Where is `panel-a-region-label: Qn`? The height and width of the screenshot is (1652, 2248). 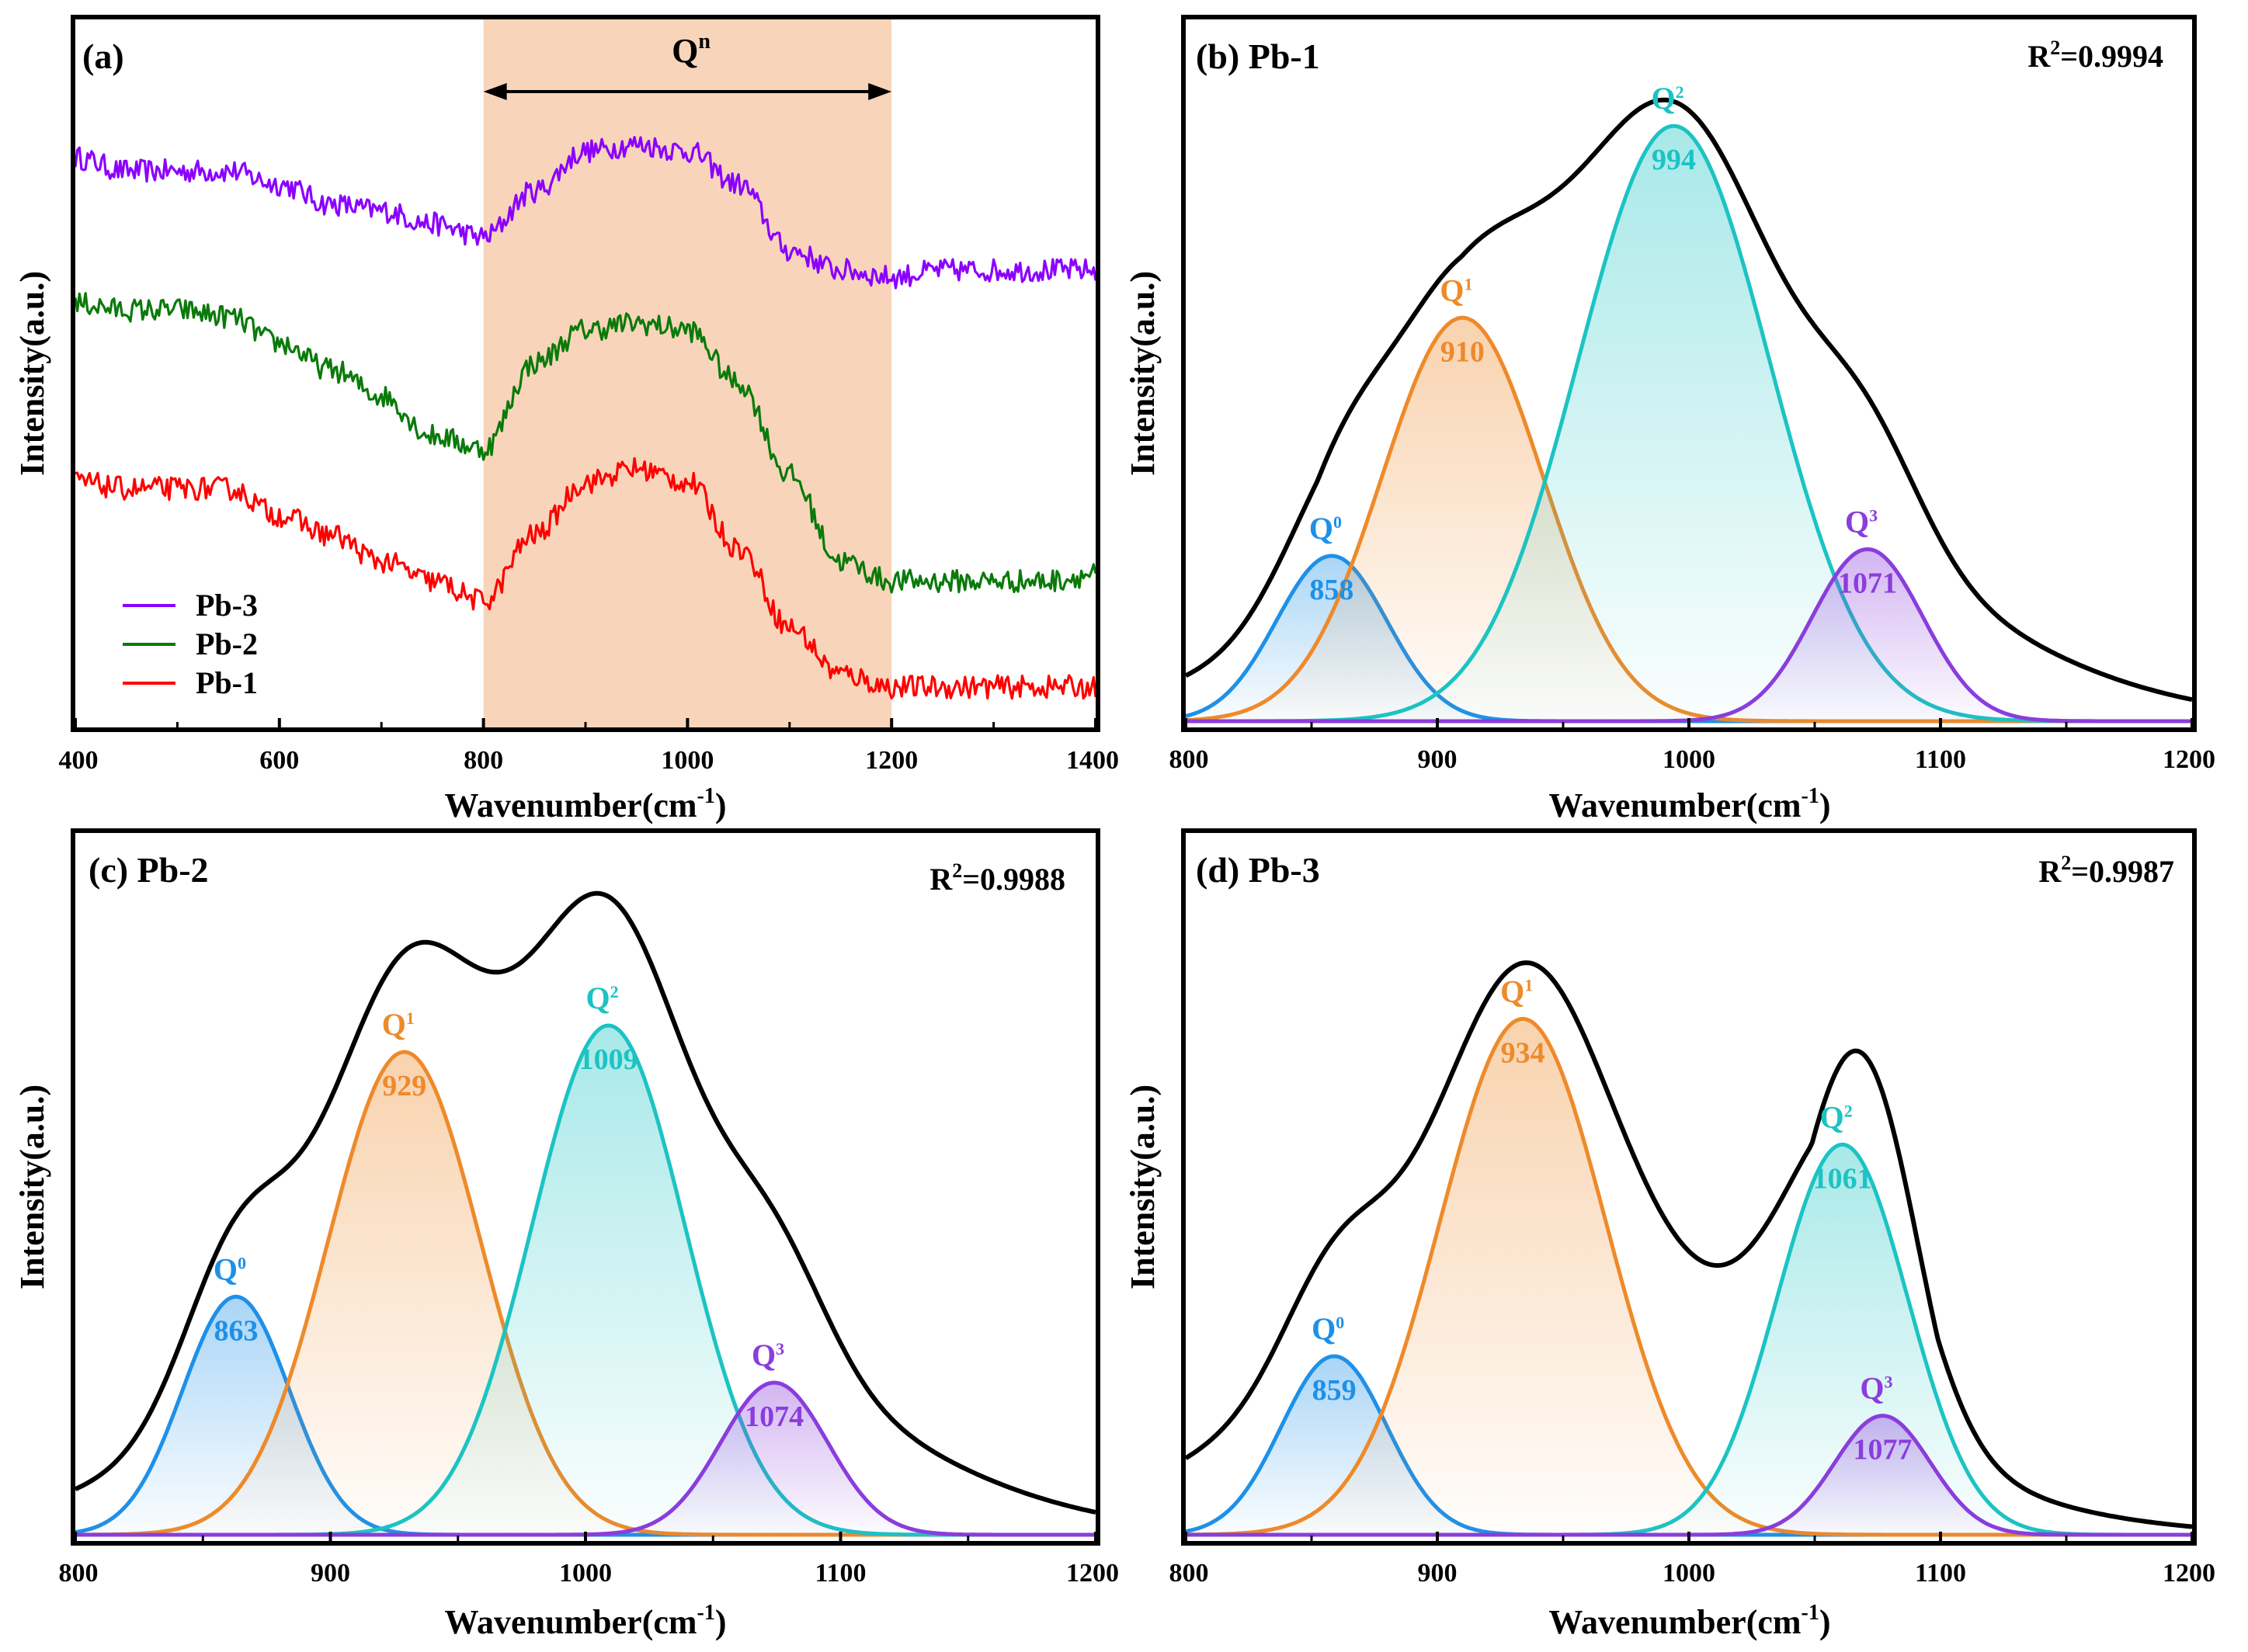
panel-a-region-label: Qn is located at coordinates (691, 50).